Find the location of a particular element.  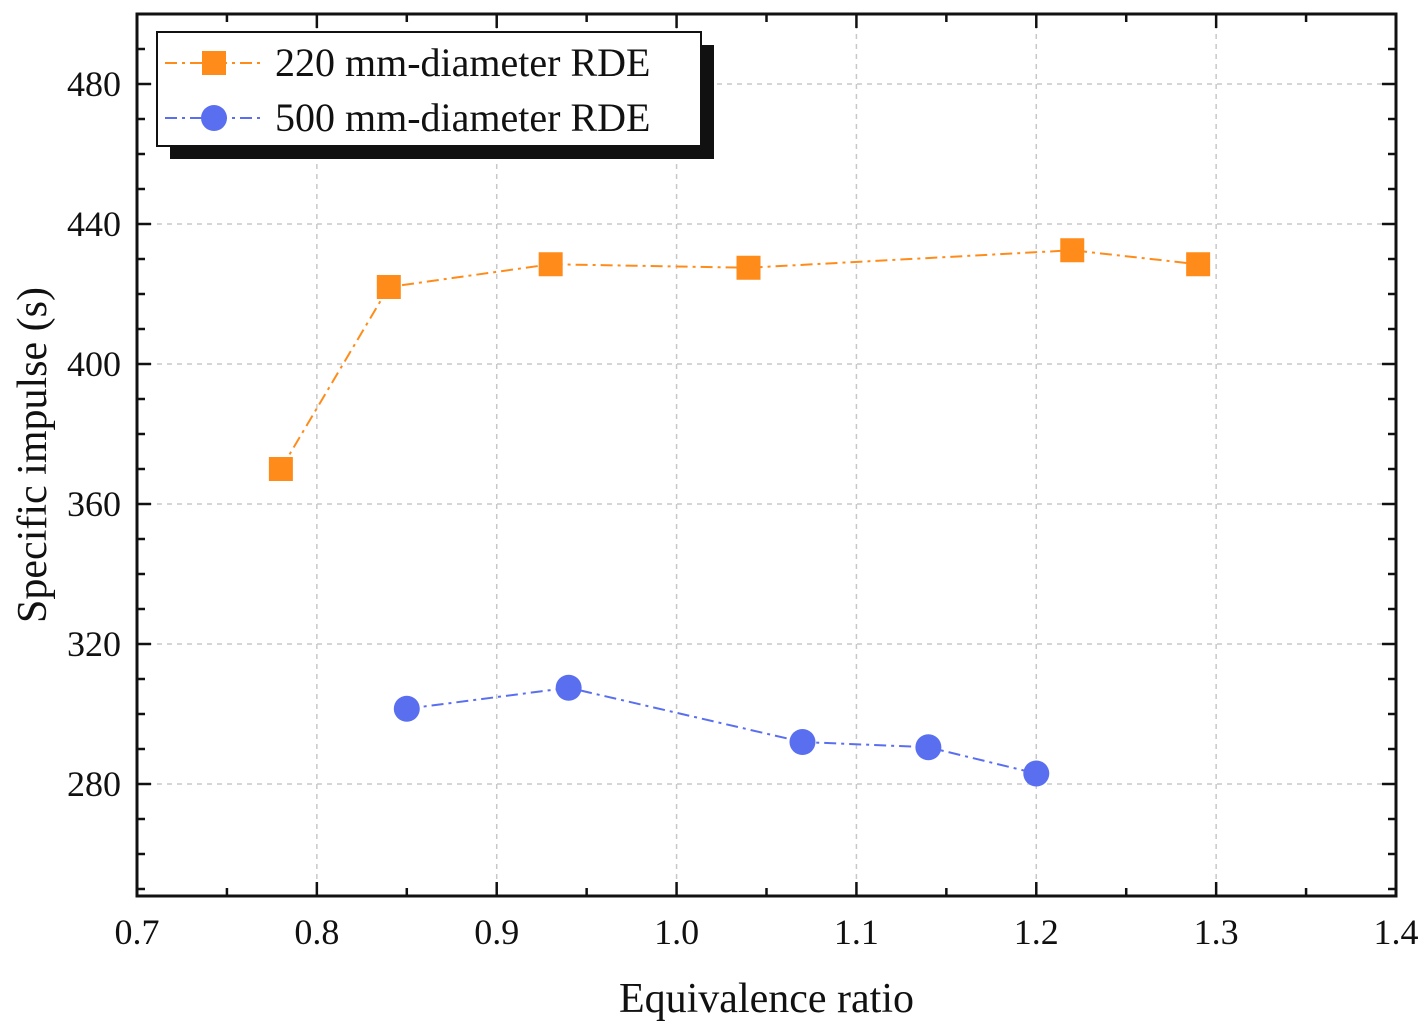

x-tick-labels: 0.7 0.8 0.9 1.0 1.1 1.2 1.3 1.4 is located at coordinates (767, 932).